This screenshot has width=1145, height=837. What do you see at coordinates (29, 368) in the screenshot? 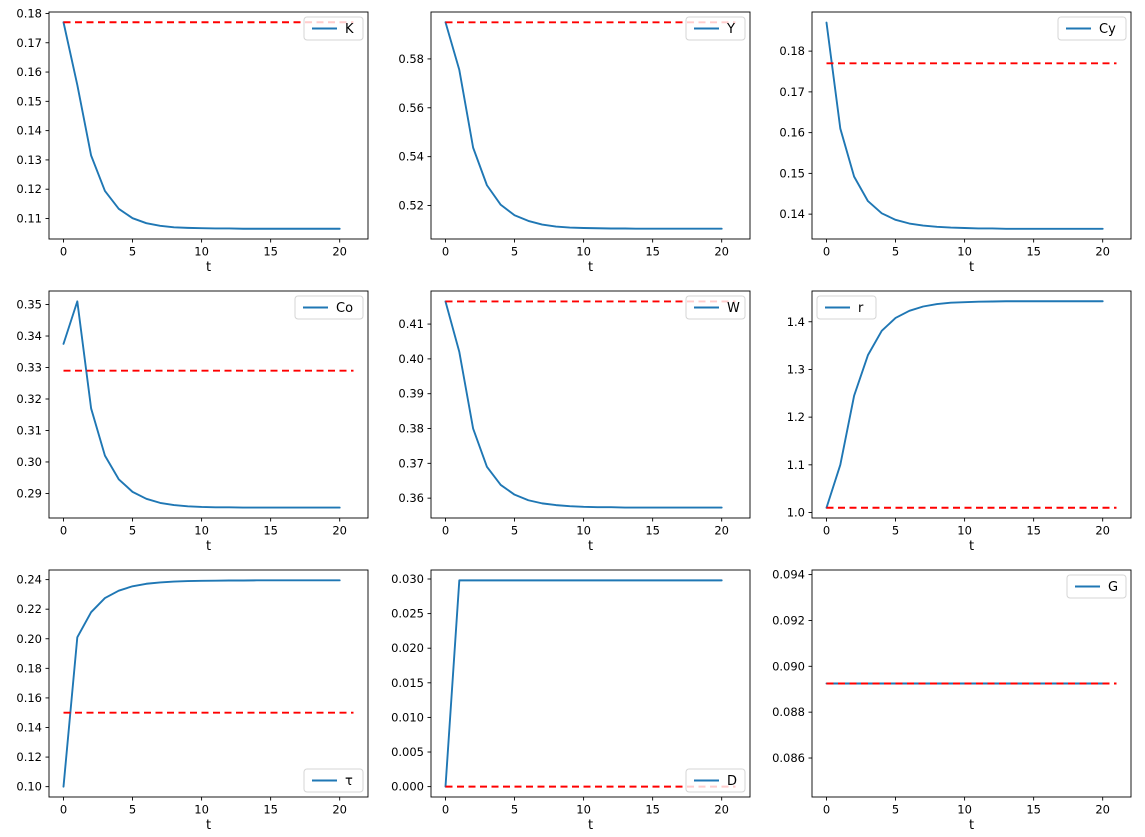
I see `y-tick-label: 0.33` at bounding box center [29, 368].